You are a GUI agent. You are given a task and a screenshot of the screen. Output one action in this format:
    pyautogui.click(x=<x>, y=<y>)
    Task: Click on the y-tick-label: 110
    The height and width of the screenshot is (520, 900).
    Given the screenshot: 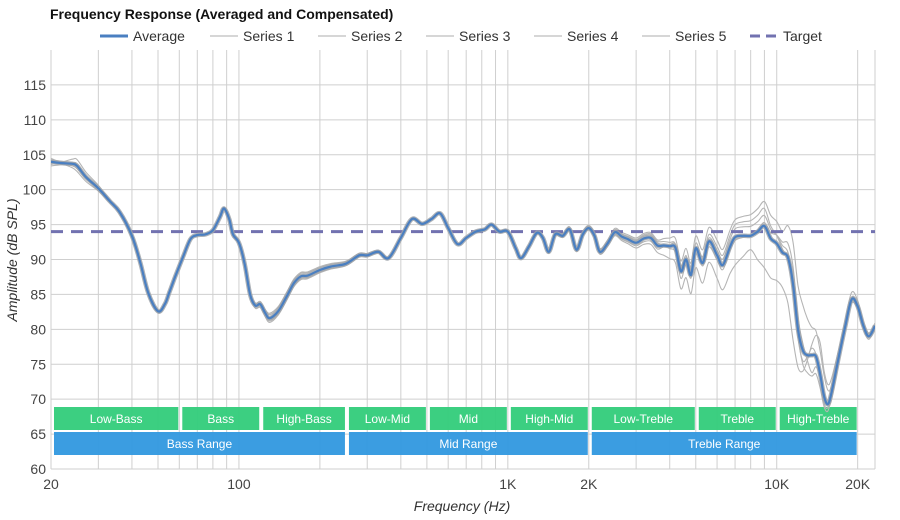 What is the action you would take?
    pyautogui.click(x=35, y=120)
    